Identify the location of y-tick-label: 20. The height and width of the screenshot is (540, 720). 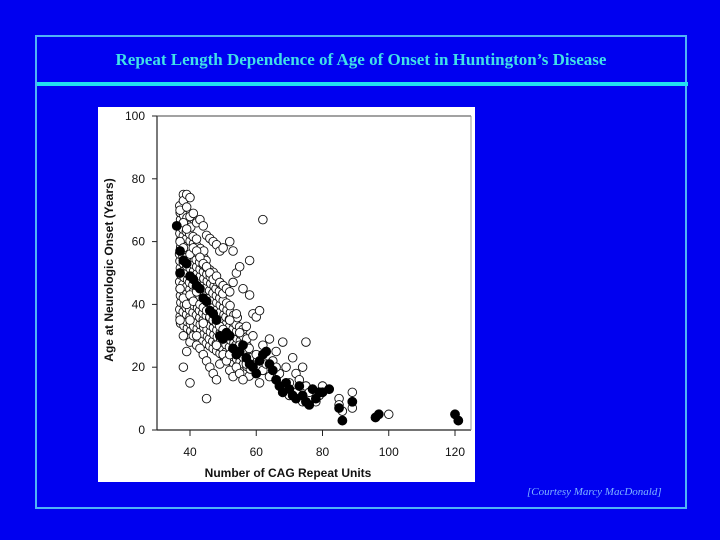
(139, 367).